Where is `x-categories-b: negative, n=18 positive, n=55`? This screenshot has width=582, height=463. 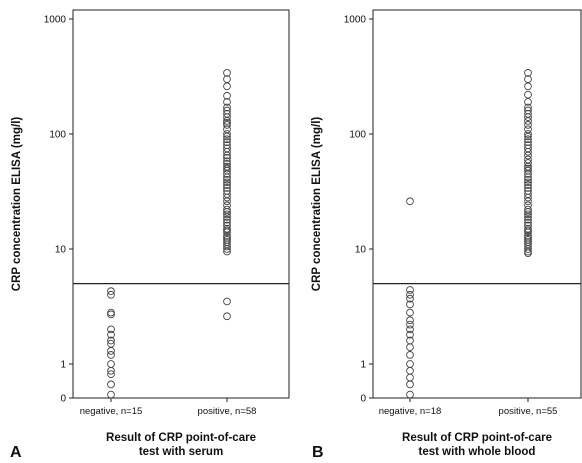 x-categories-b: negative, n=18 positive, n=55 is located at coordinates (468, 407).